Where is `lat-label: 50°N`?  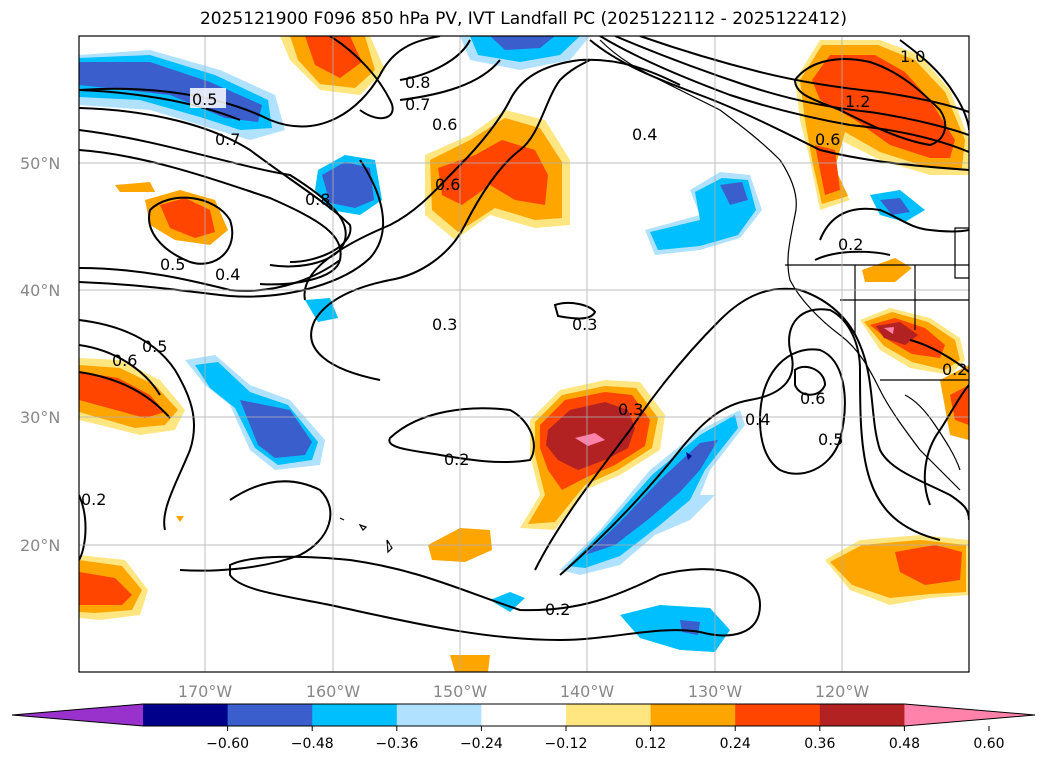 lat-label: 50°N is located at coordinates (40, 163).